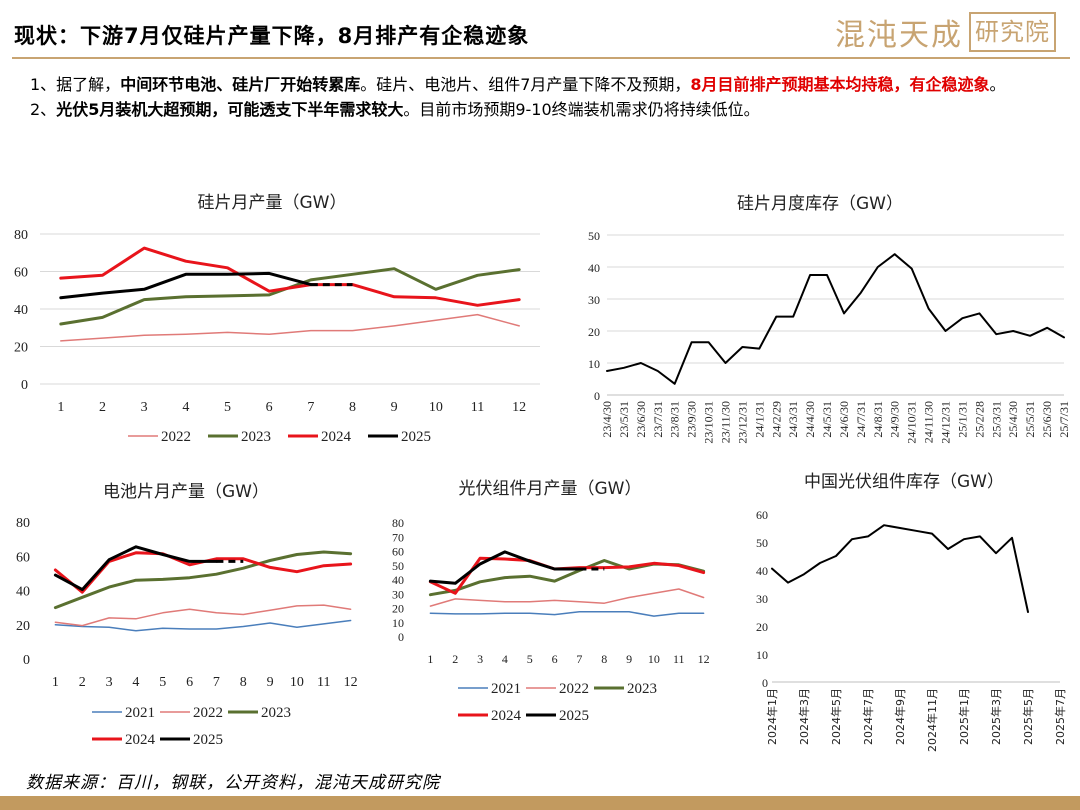 This screenshot has height=810, width=1080. Describe the element at coordinates (675, 419) in the screenshot. I see `x-tick-label: 23/8/31` at that location.